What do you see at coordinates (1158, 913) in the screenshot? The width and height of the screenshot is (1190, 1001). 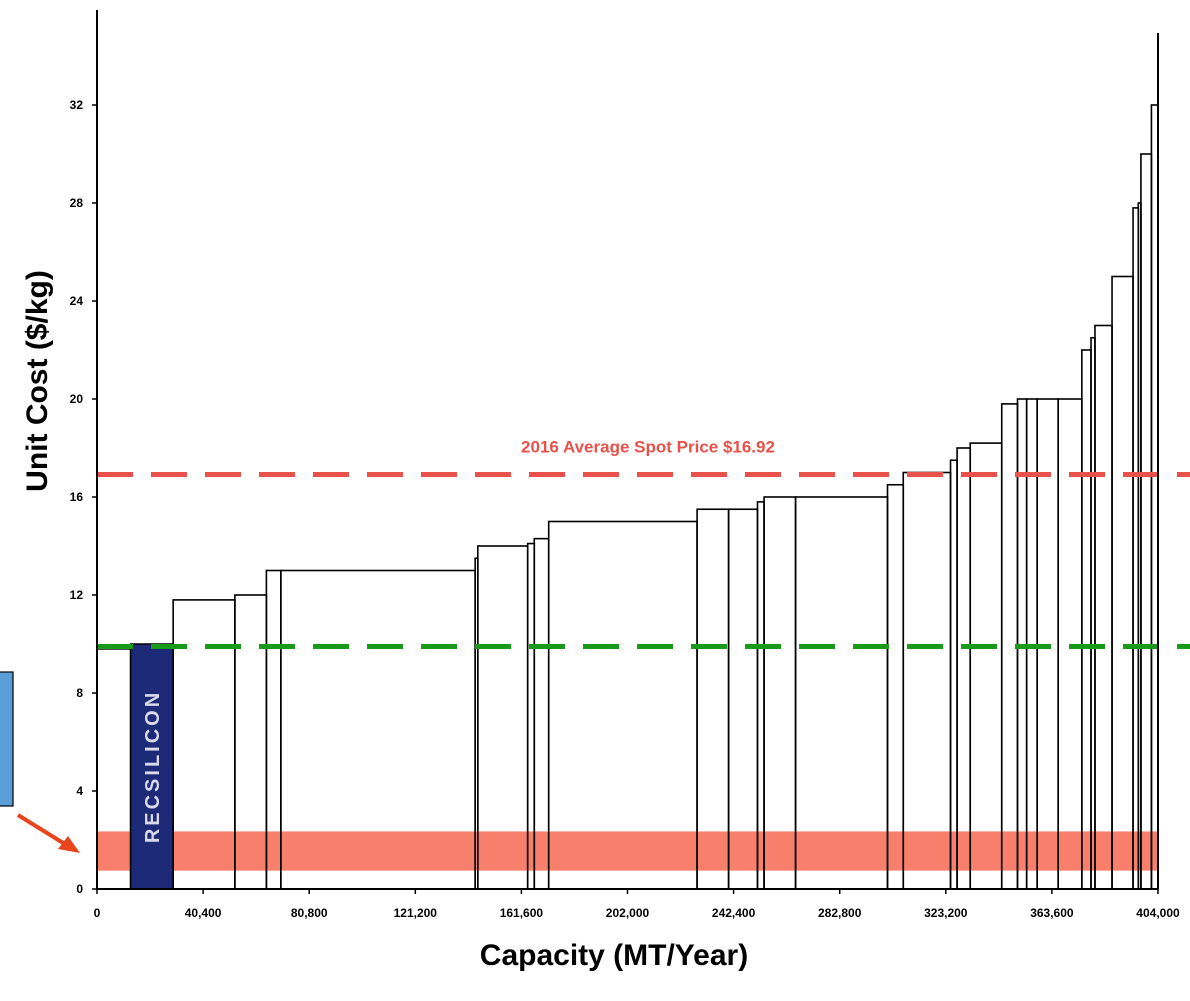 I see `x-tick-label: 404,000` at bounding box center [1158, 913].